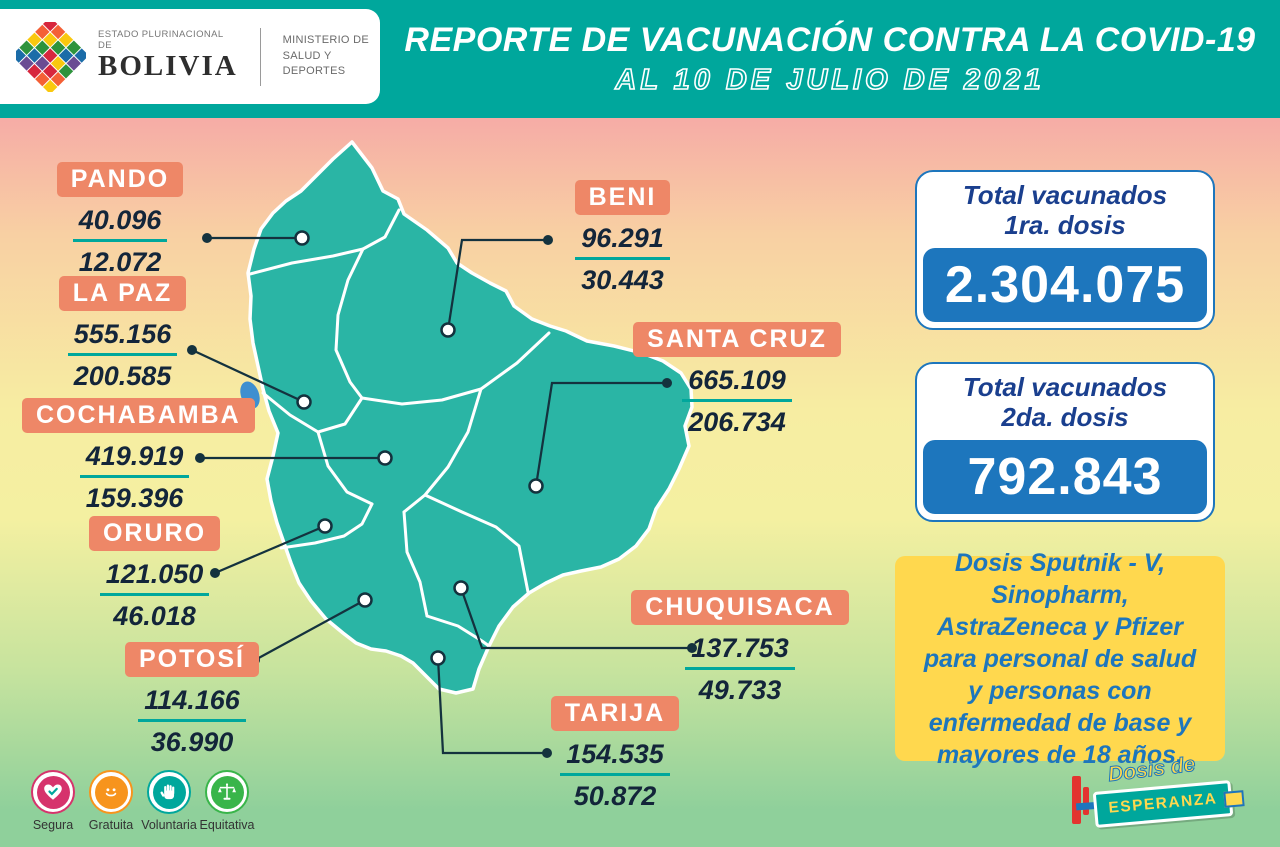 The image size is (1280, 847). What do you see at coordinates (615, 713) in the screenshot?
I see `department-name-badge: TARIJA` at bounding box center [615, 713].